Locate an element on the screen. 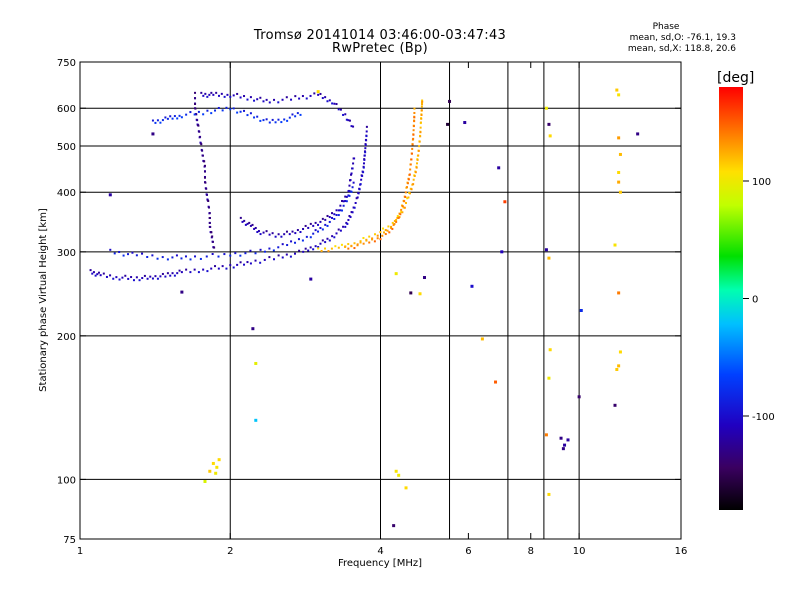 The height and width of the screenshot is (600, 800). chart-title: Tromsø 20141014 03:46:00-03:47:43 is located at coordinates (380, 35).